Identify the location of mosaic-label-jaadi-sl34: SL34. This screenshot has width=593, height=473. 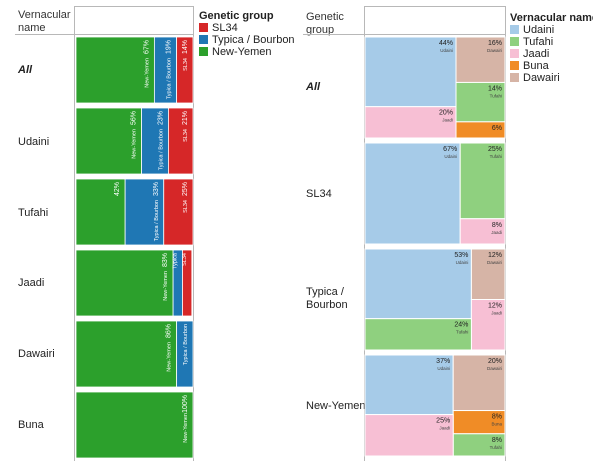
(185, 259).